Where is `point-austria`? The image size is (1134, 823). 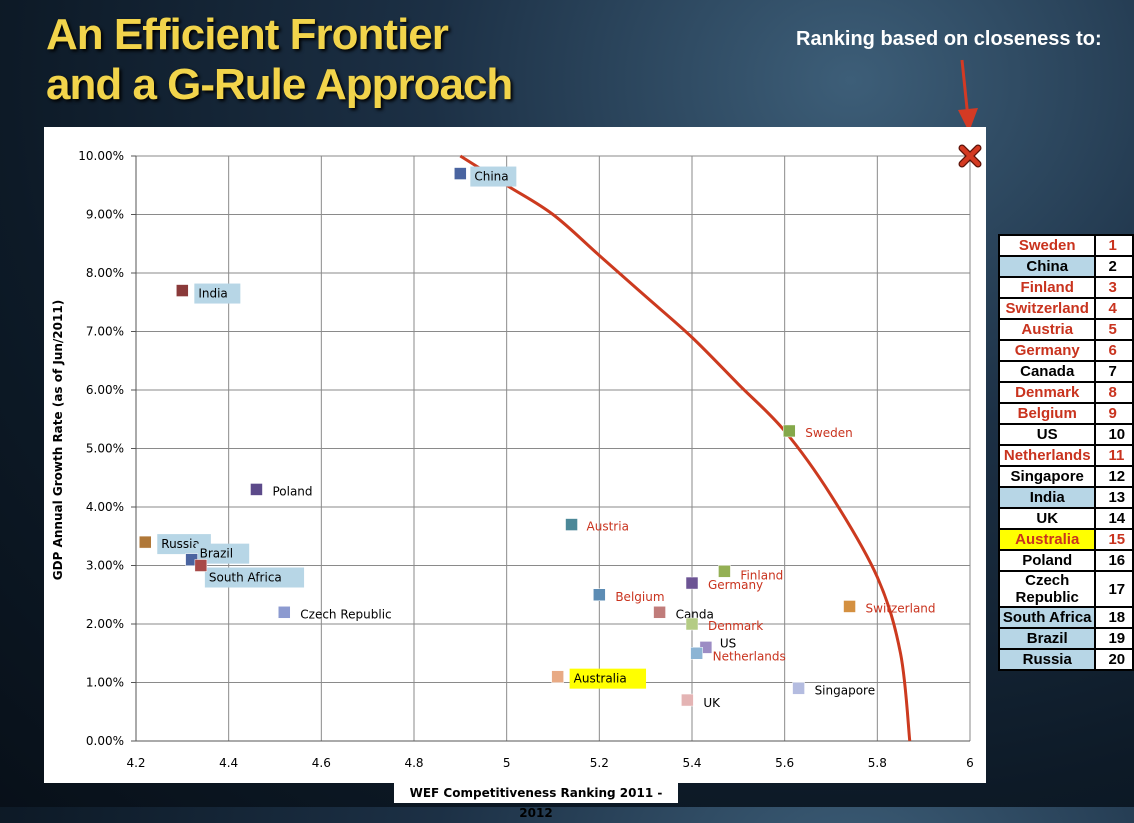 point-austria is located at coordinates (571, 524).